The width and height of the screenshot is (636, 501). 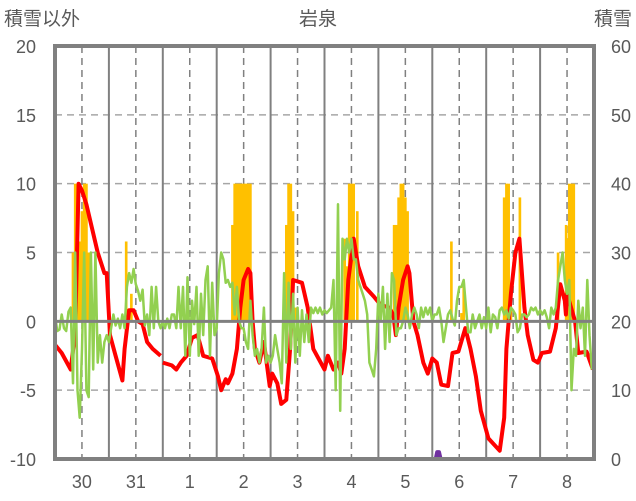 I want to click on x-tick-label: 2, so click(x=244, y=482).